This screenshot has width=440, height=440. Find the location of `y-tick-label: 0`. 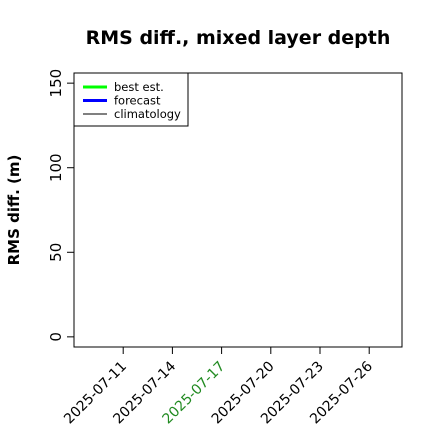

y-tick-label: 0 is located at coordinates (56, 337).